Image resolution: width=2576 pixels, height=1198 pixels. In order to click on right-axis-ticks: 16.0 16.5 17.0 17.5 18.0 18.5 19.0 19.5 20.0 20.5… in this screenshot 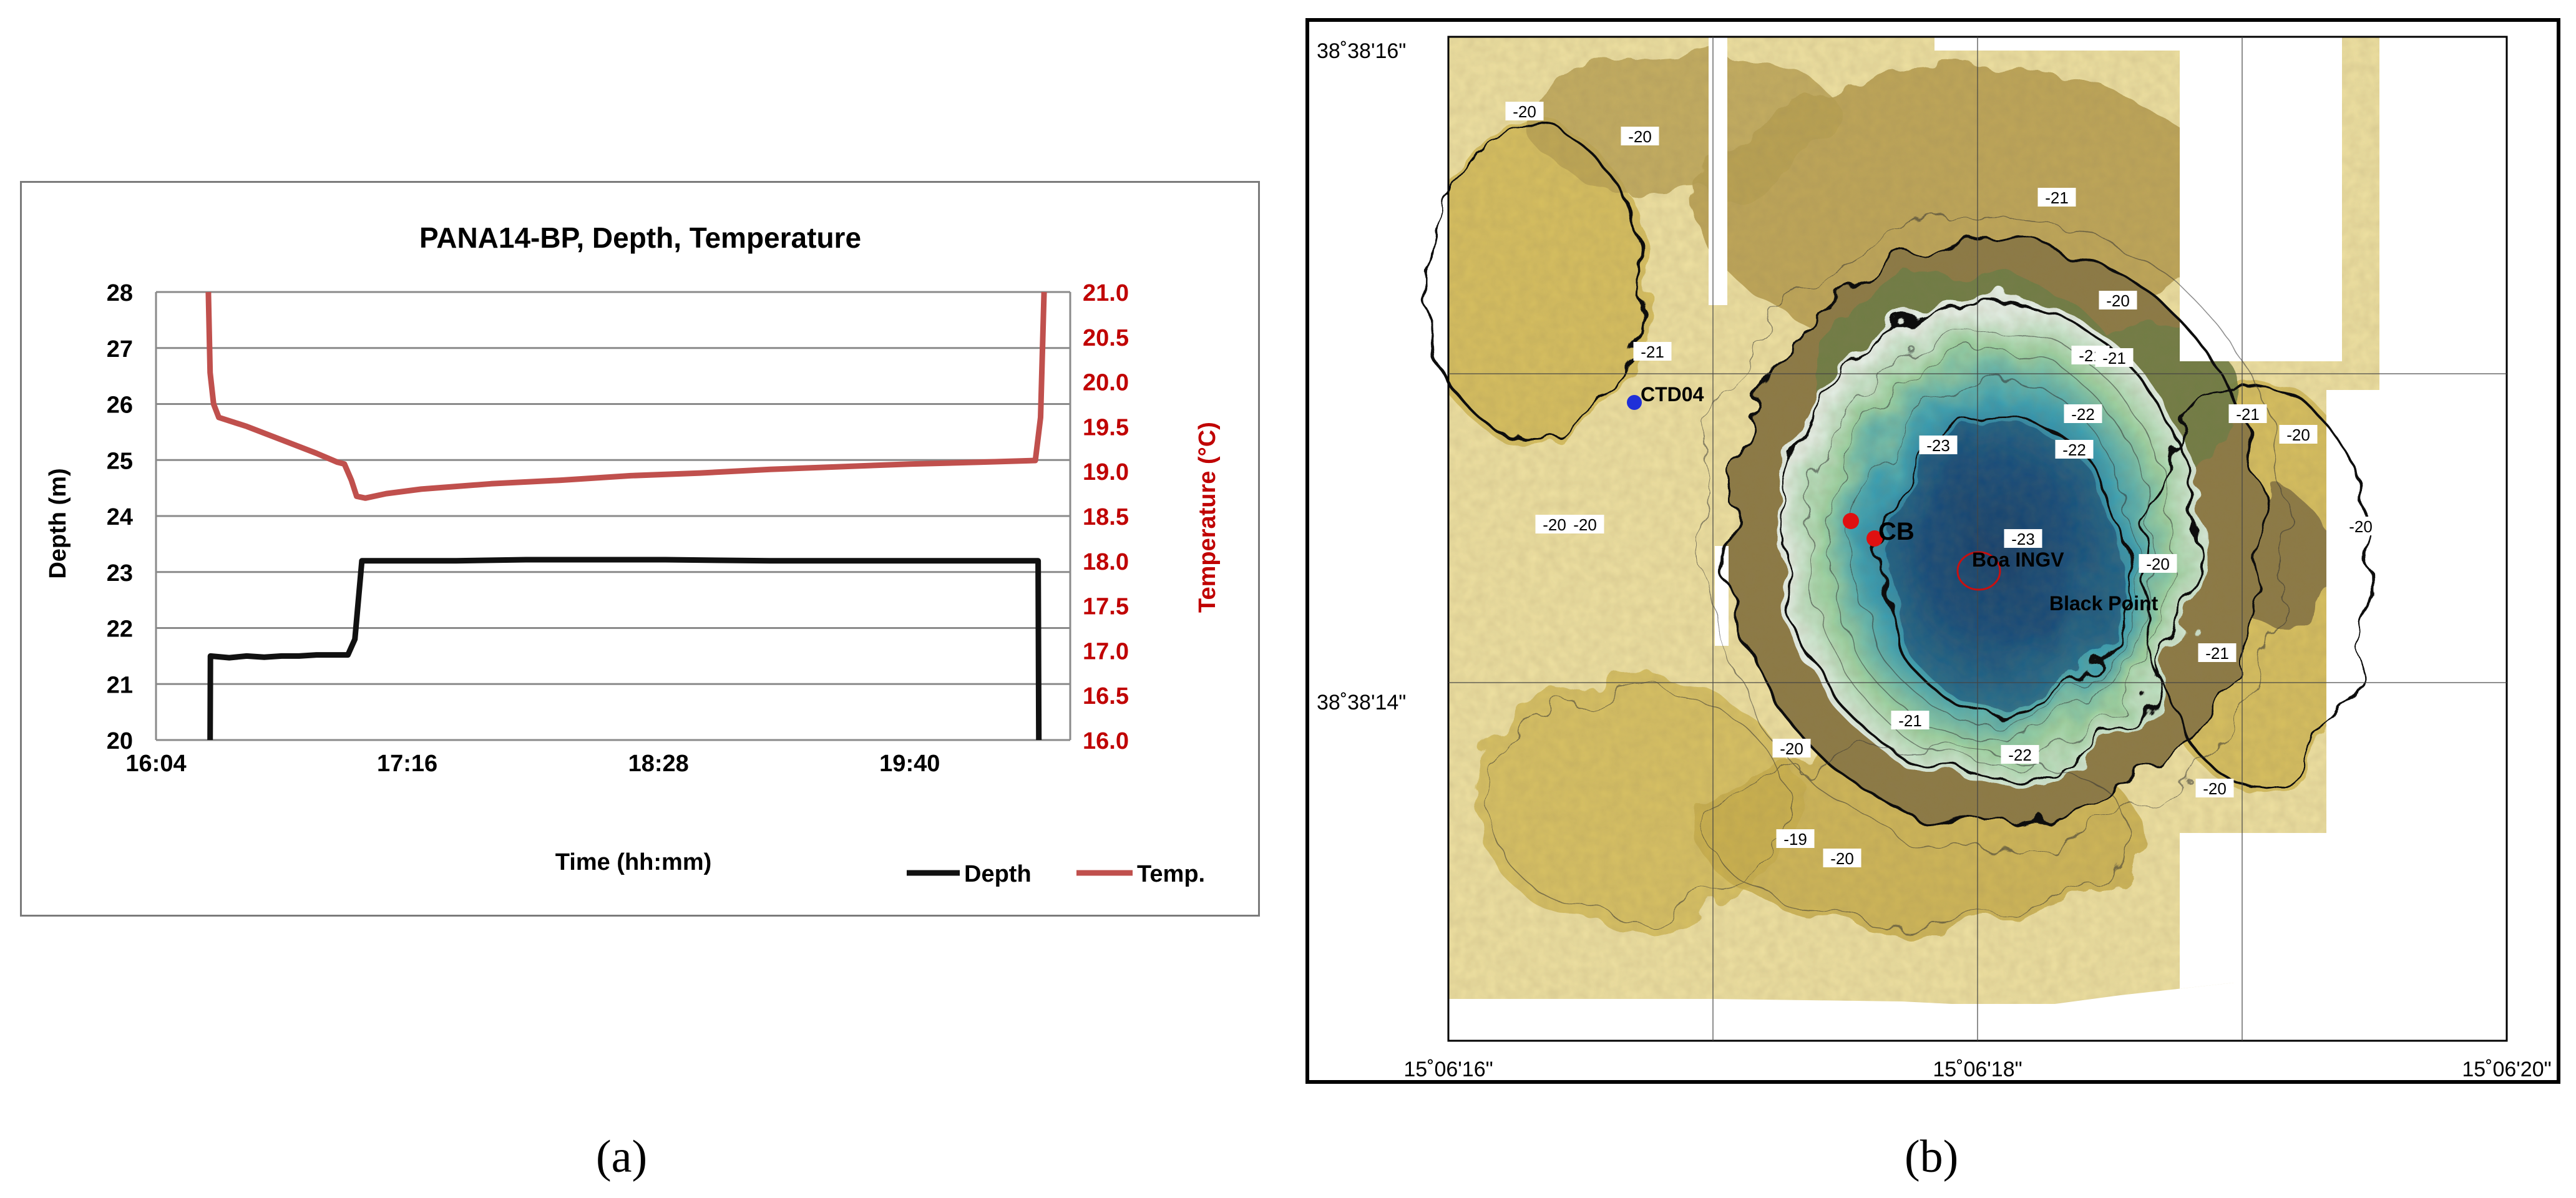, I will do `click(1106, 517)`.